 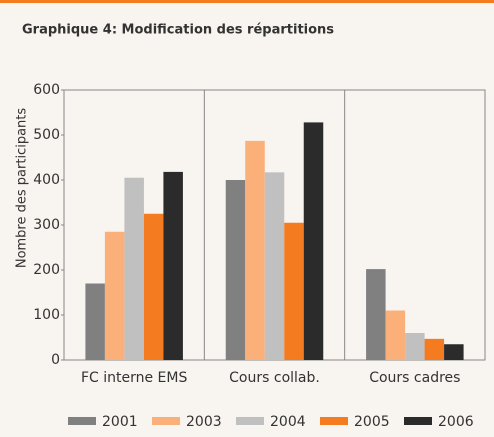 I want to click on x-tick-label: FC interne EMS, so click(x=134, y=378).